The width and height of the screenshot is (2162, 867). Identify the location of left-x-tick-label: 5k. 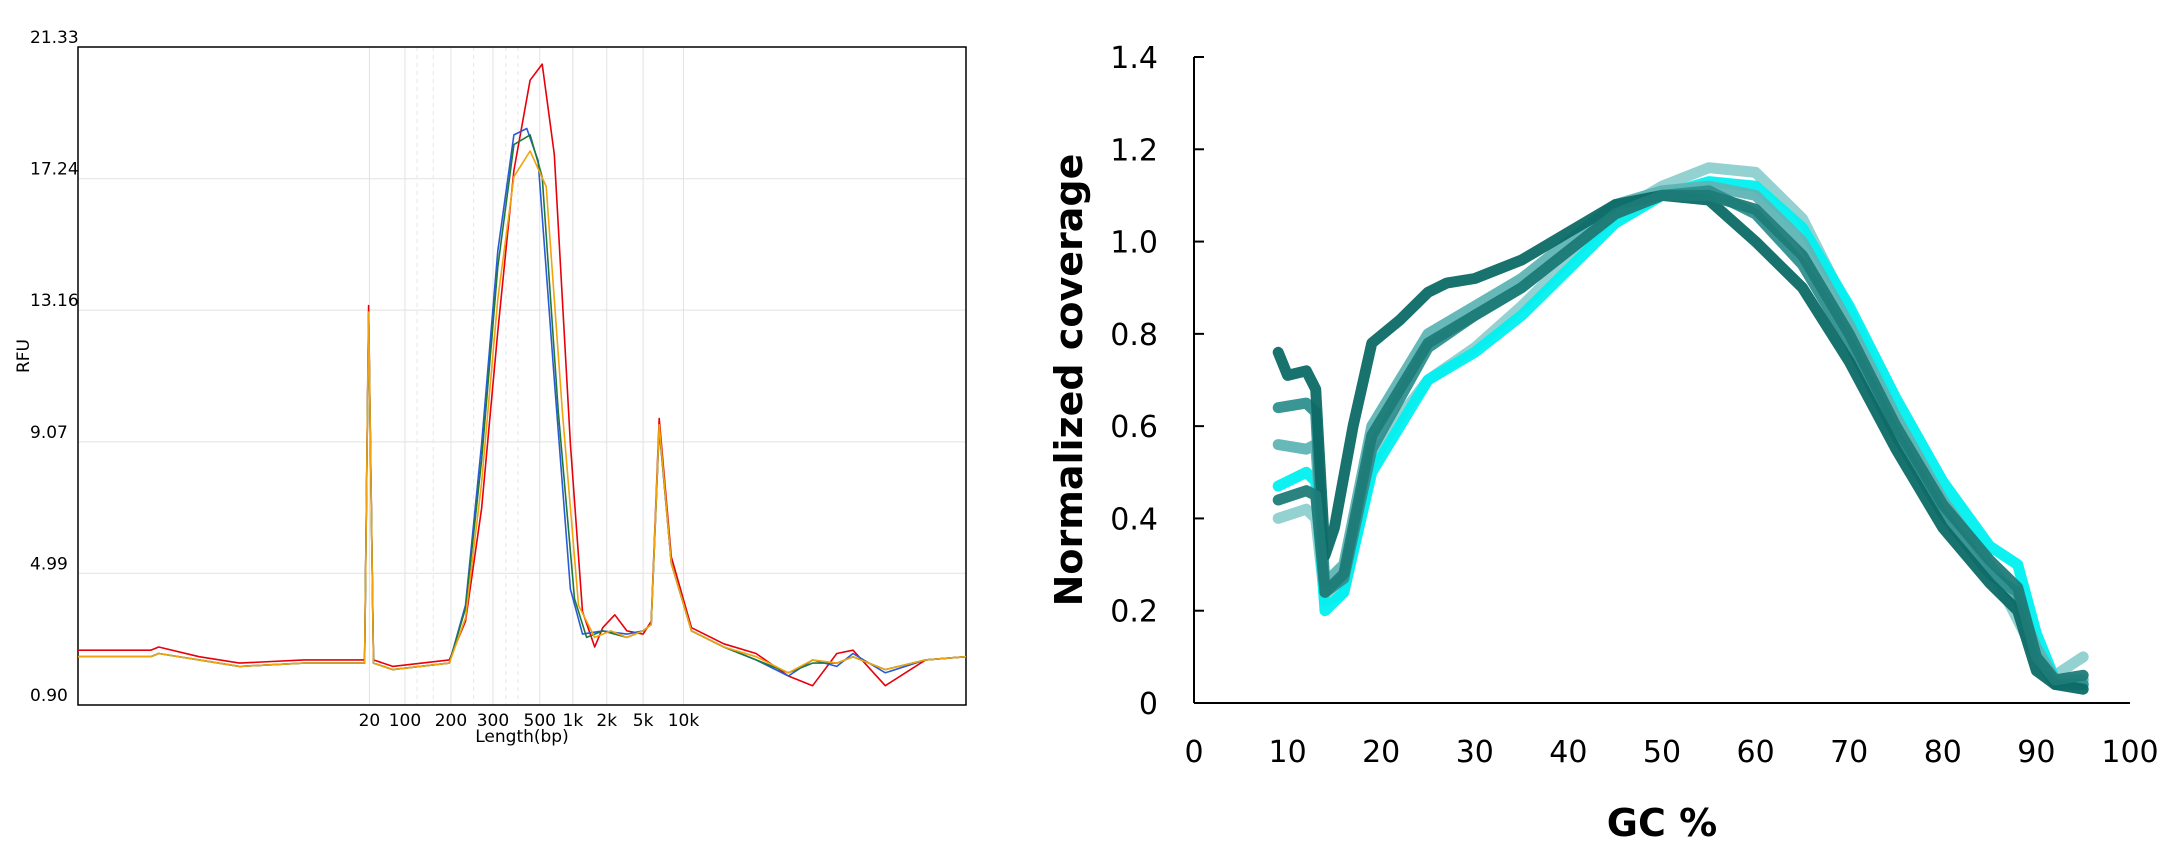
(643, 721).